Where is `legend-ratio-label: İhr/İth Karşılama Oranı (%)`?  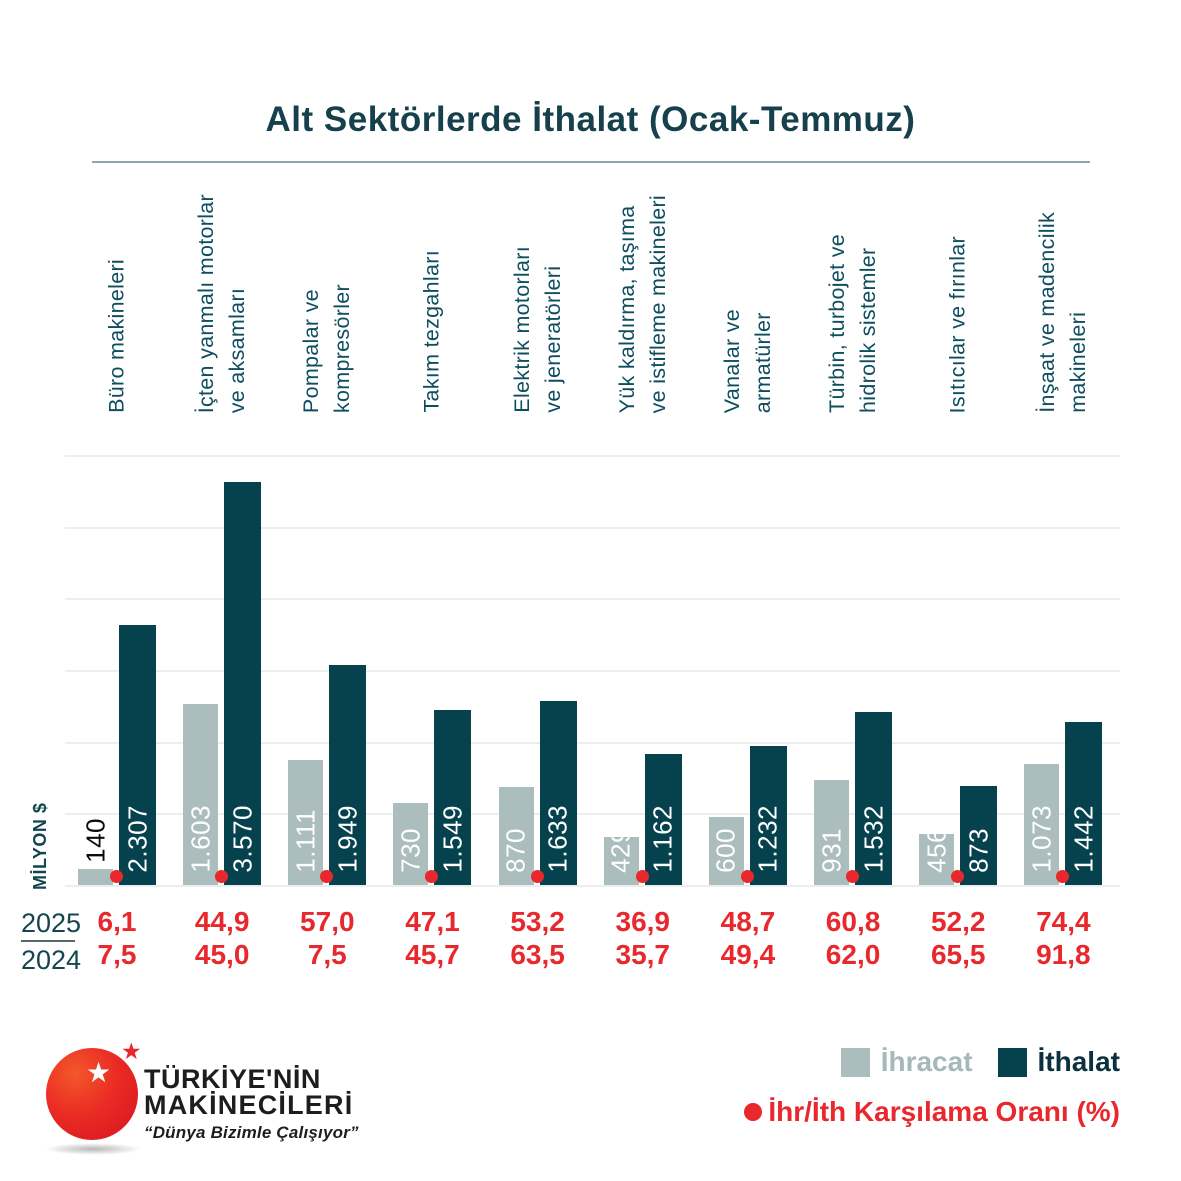
legend-ratio-label: İhr/İth Karşılama Oranı (%) is located at coordinates (944, 1111).